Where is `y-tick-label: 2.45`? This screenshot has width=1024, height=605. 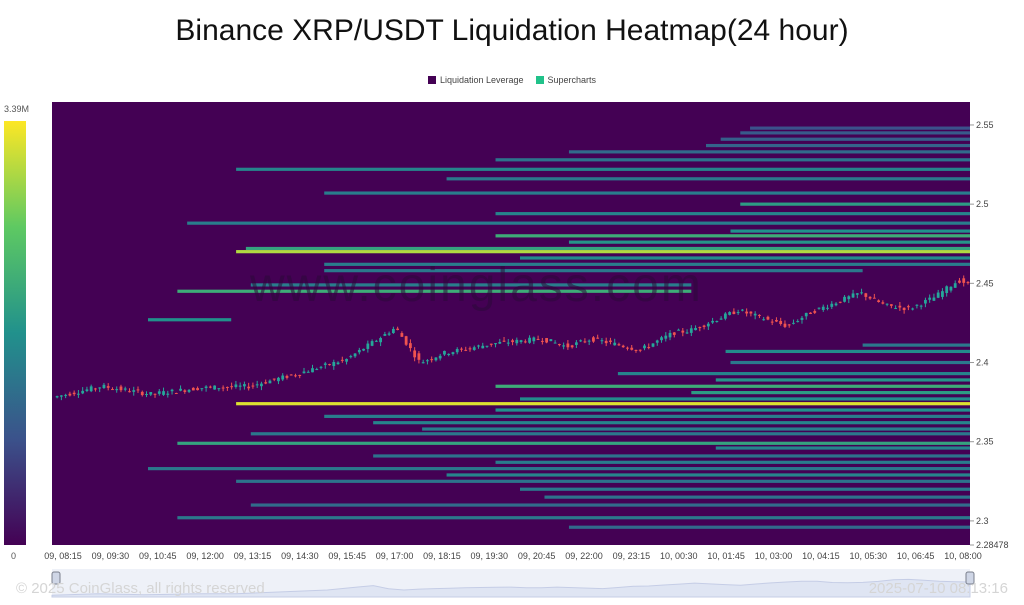 y-tick-label: 2.45 is located at coordinates (985, 283).